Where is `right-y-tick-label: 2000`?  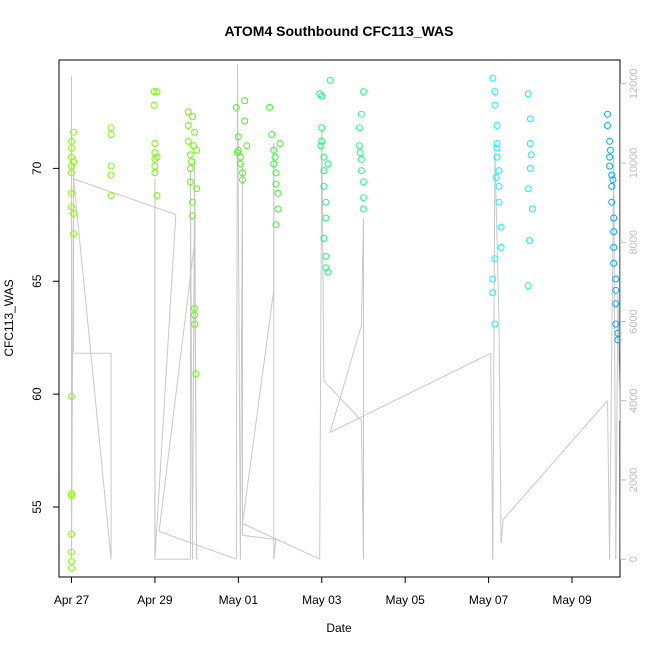
right-y-tick-label: 2000 is located at coordinates (634, 480).